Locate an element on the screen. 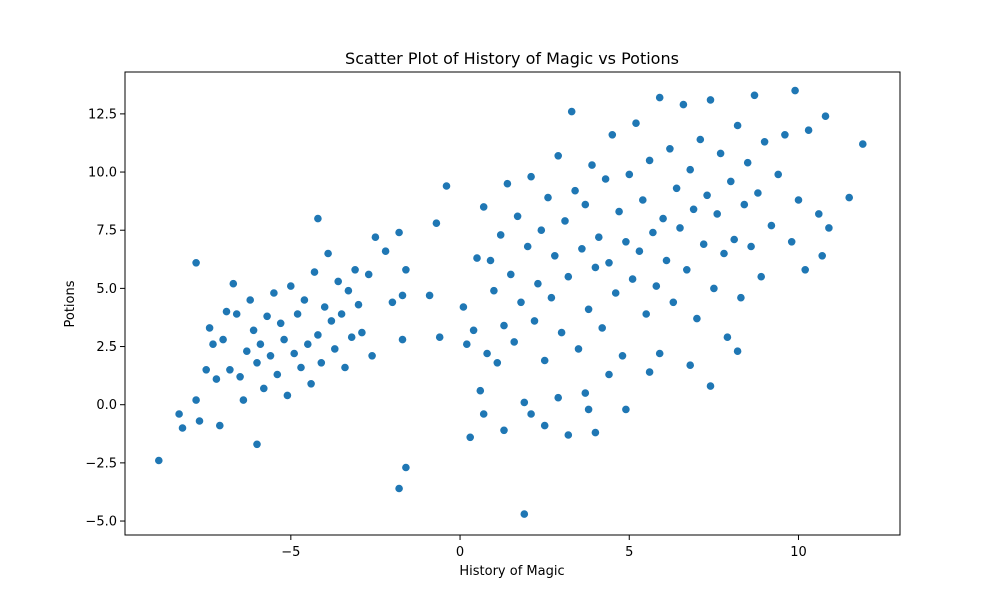  x-tick-label: 5 is located at coordinates (629, 552).